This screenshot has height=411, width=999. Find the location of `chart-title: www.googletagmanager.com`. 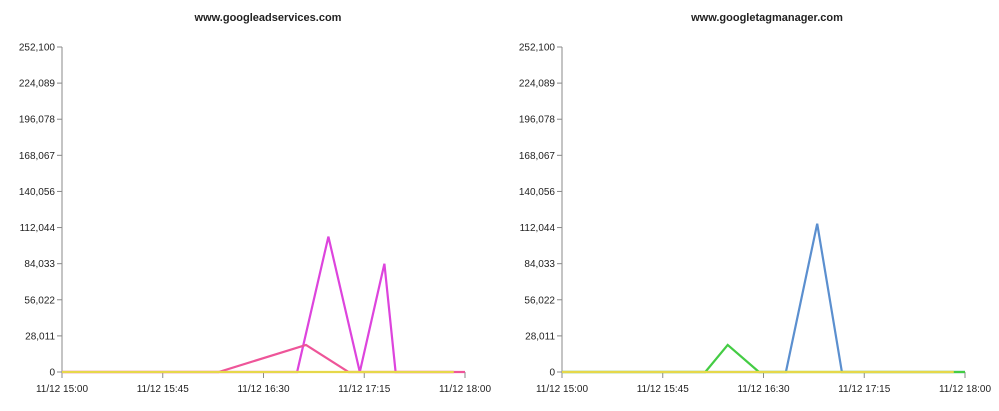

chart-title: www.googletagmanager.com is located at coordinates (766, 18).